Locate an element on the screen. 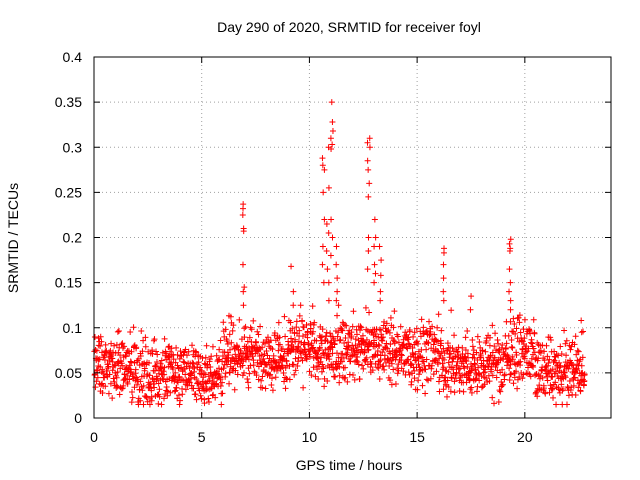 The image size is (640, 480). y-tick-label: 0 is located at coordinates (78, 418).